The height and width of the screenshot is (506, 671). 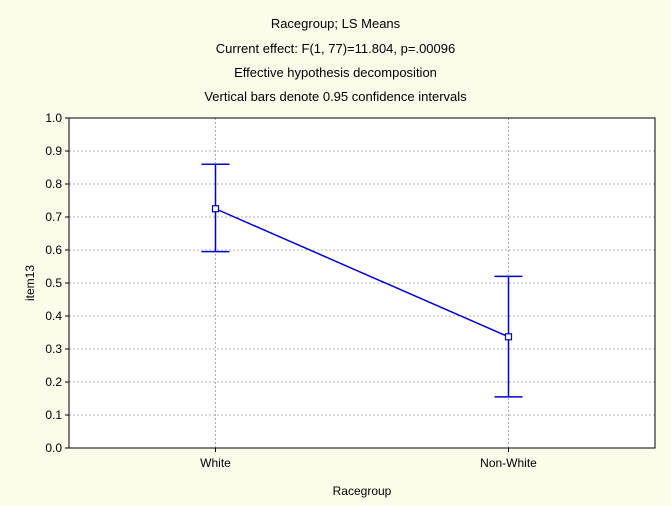 I want to click on y-tick-label: 0.2, so click(x=53, y=382).